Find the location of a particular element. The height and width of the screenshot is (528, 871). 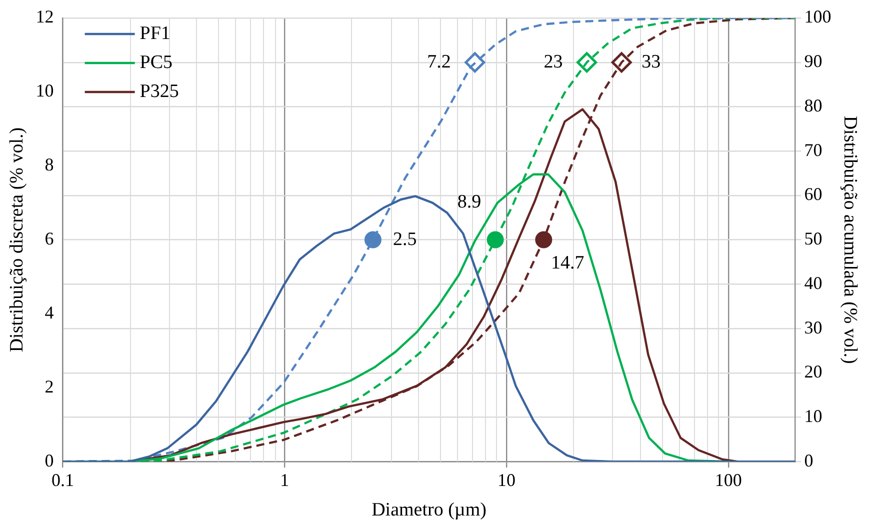

legend-label: PC5 is located at coordinates (156, 62).